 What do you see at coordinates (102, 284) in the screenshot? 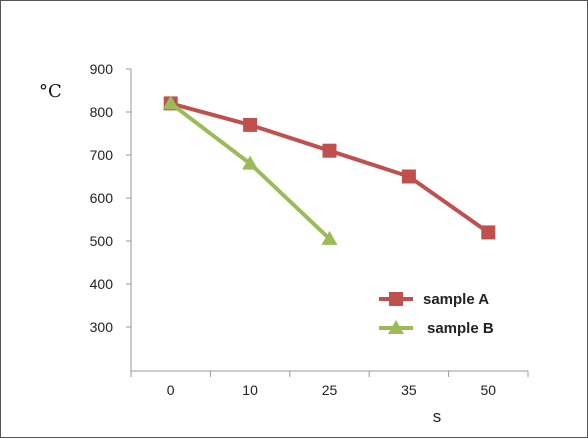
I see `y-tick-label: 400` at bounding box center [102, 284].